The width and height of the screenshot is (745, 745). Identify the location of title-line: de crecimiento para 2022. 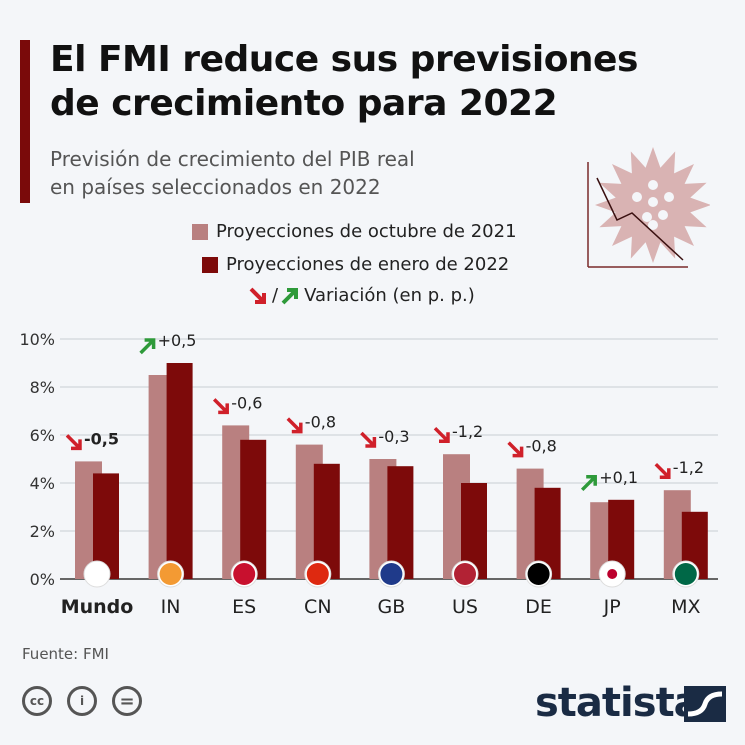
(304, 103).